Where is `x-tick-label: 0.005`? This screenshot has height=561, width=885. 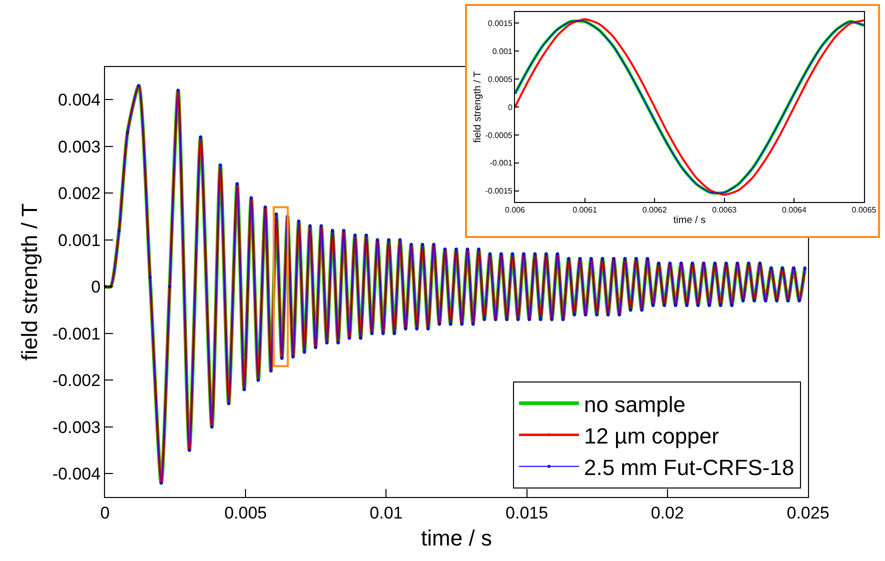
x-tick-label: 0.005 is located at coordinates (245, 512).